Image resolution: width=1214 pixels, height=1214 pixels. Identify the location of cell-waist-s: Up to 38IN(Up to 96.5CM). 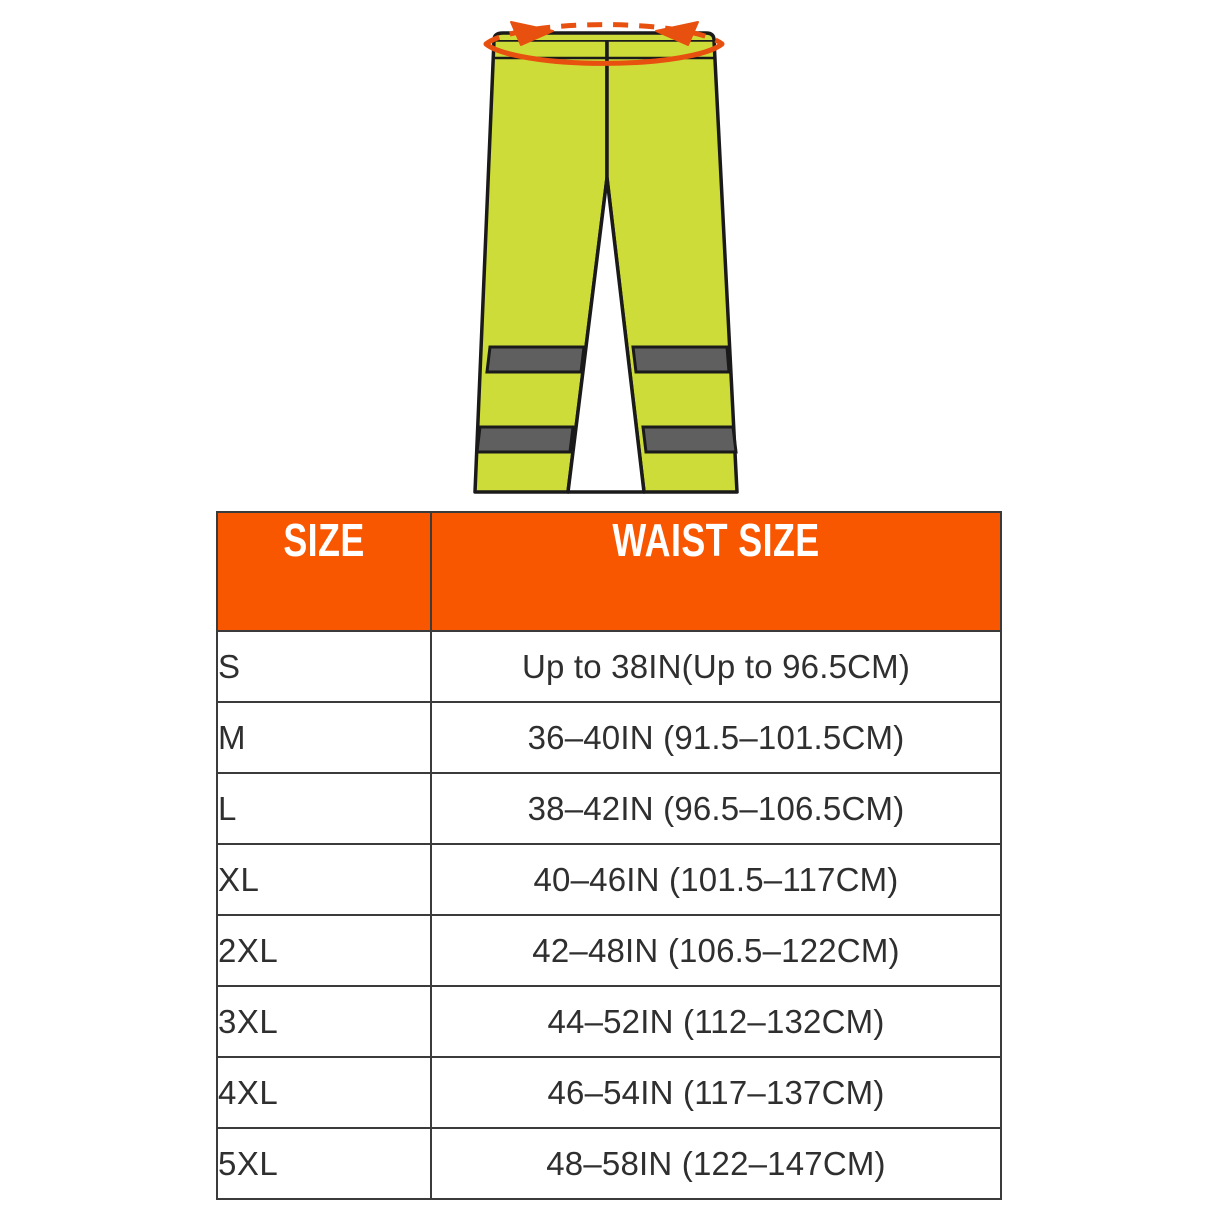
(716, 666).